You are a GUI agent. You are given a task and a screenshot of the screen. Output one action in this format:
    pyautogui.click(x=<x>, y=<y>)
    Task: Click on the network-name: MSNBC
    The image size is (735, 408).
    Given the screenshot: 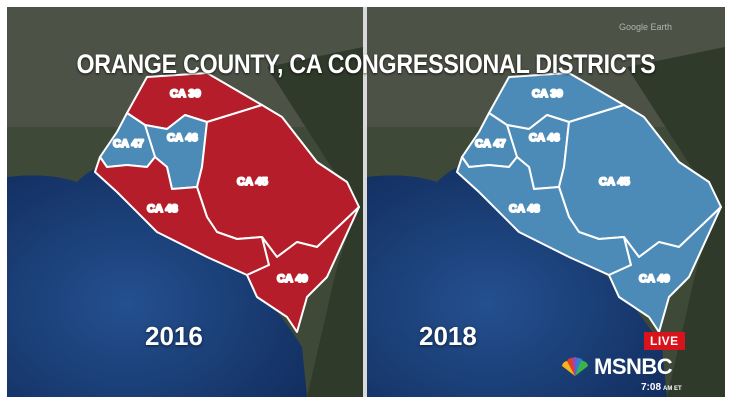 What is the action you would take?
    pyautogui.click(x=633, y=366)
    